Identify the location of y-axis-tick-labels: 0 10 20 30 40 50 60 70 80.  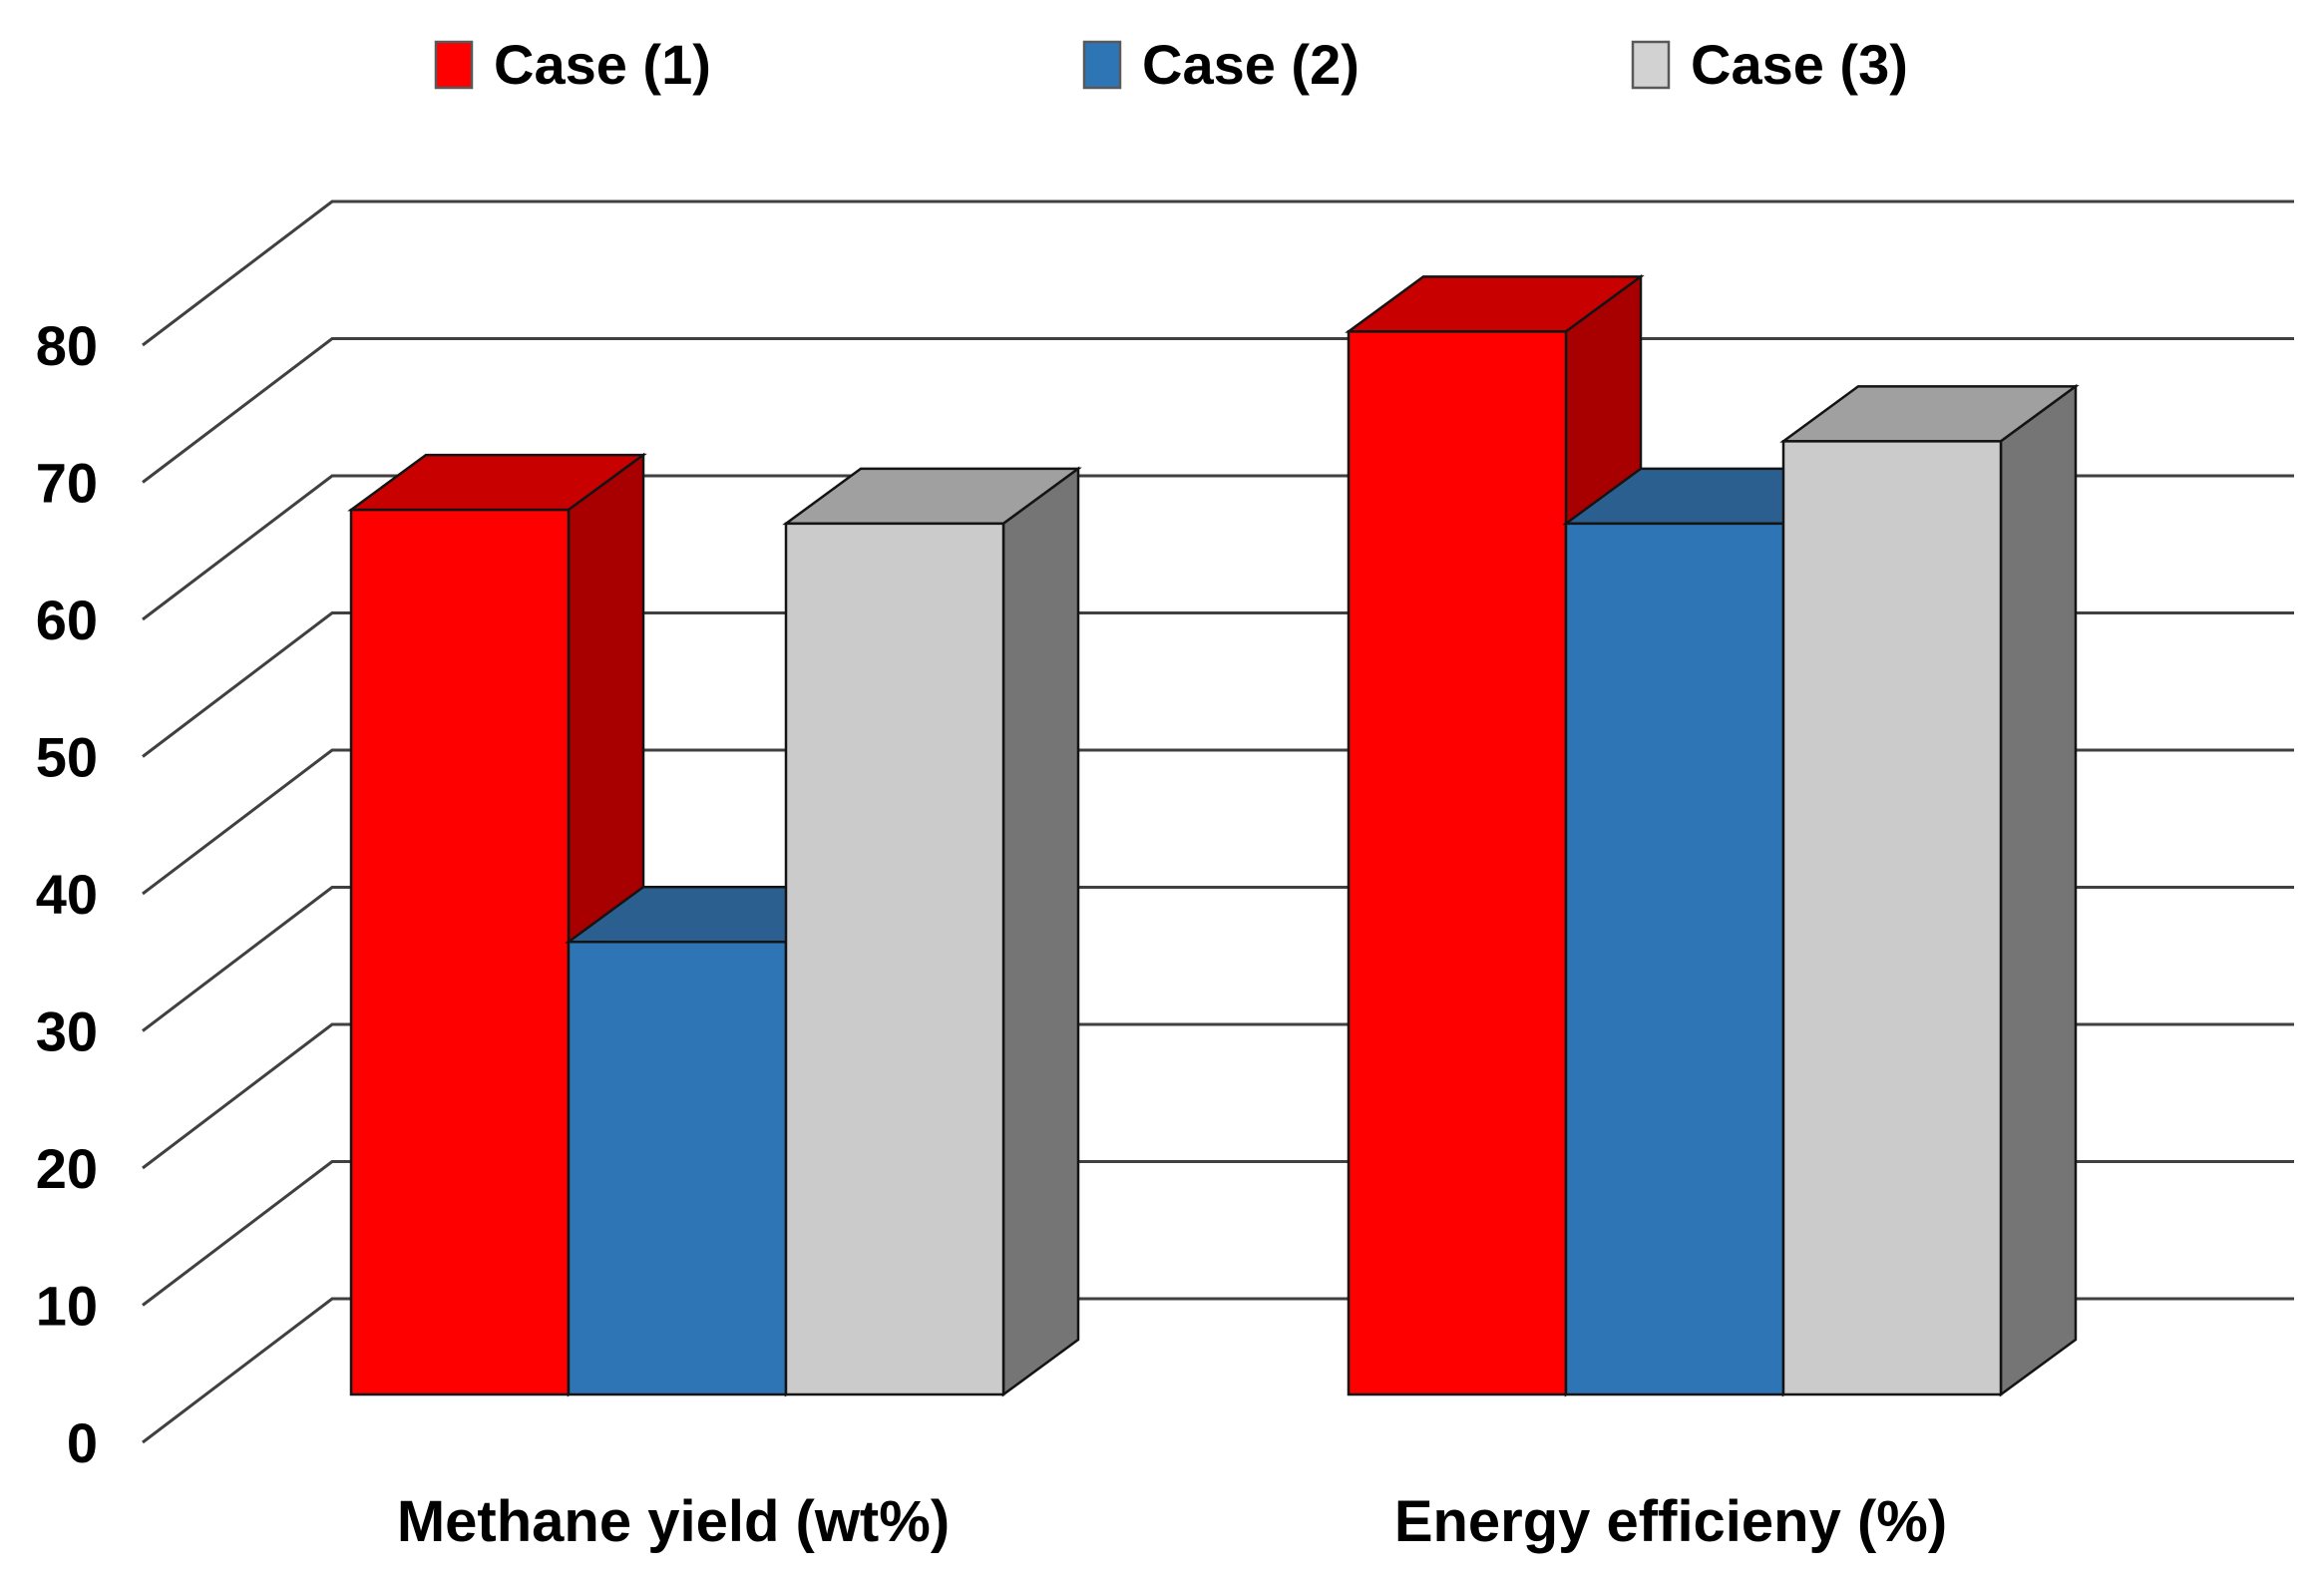
(67, 894).